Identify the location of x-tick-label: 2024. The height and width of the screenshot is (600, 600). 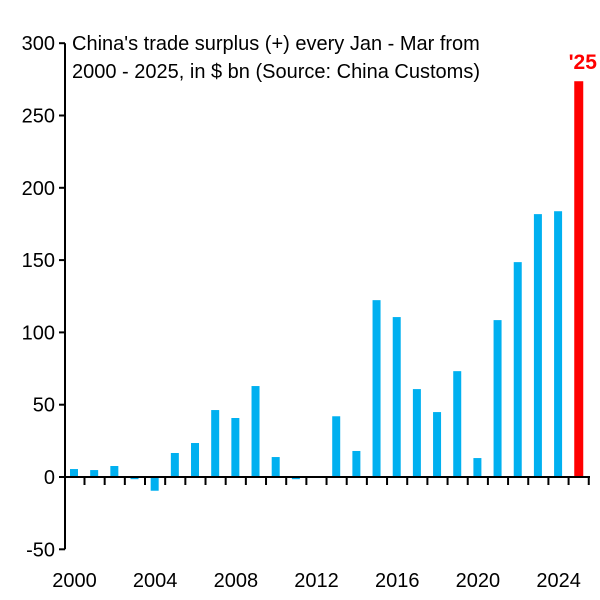
(558, 581).